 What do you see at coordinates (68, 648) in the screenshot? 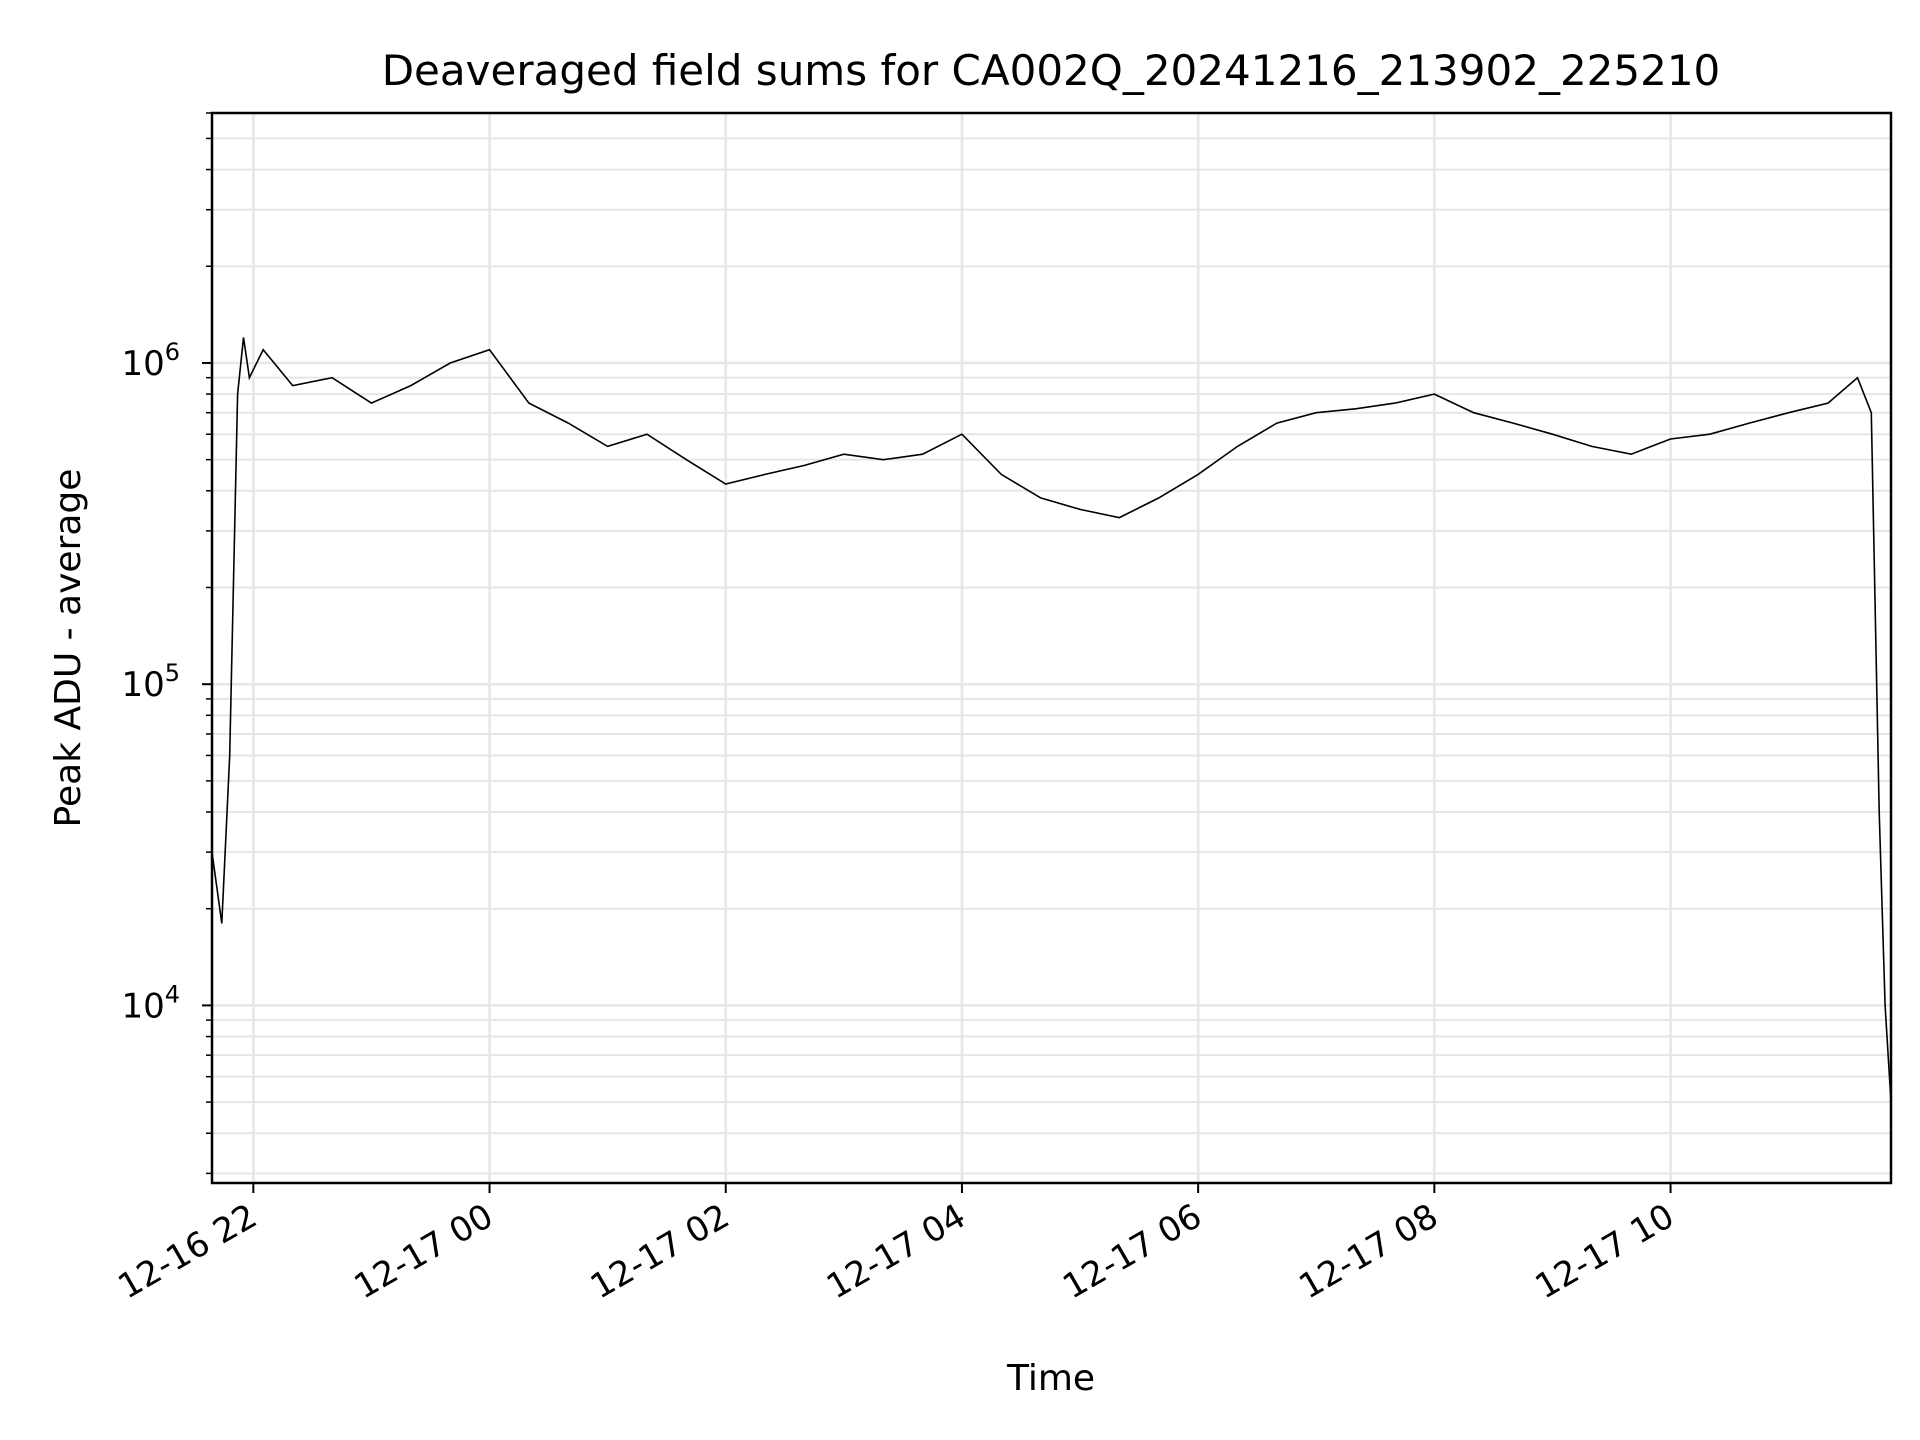
I see `y-axis-label: Peak ADU - average` at bounding box center [68, 648].